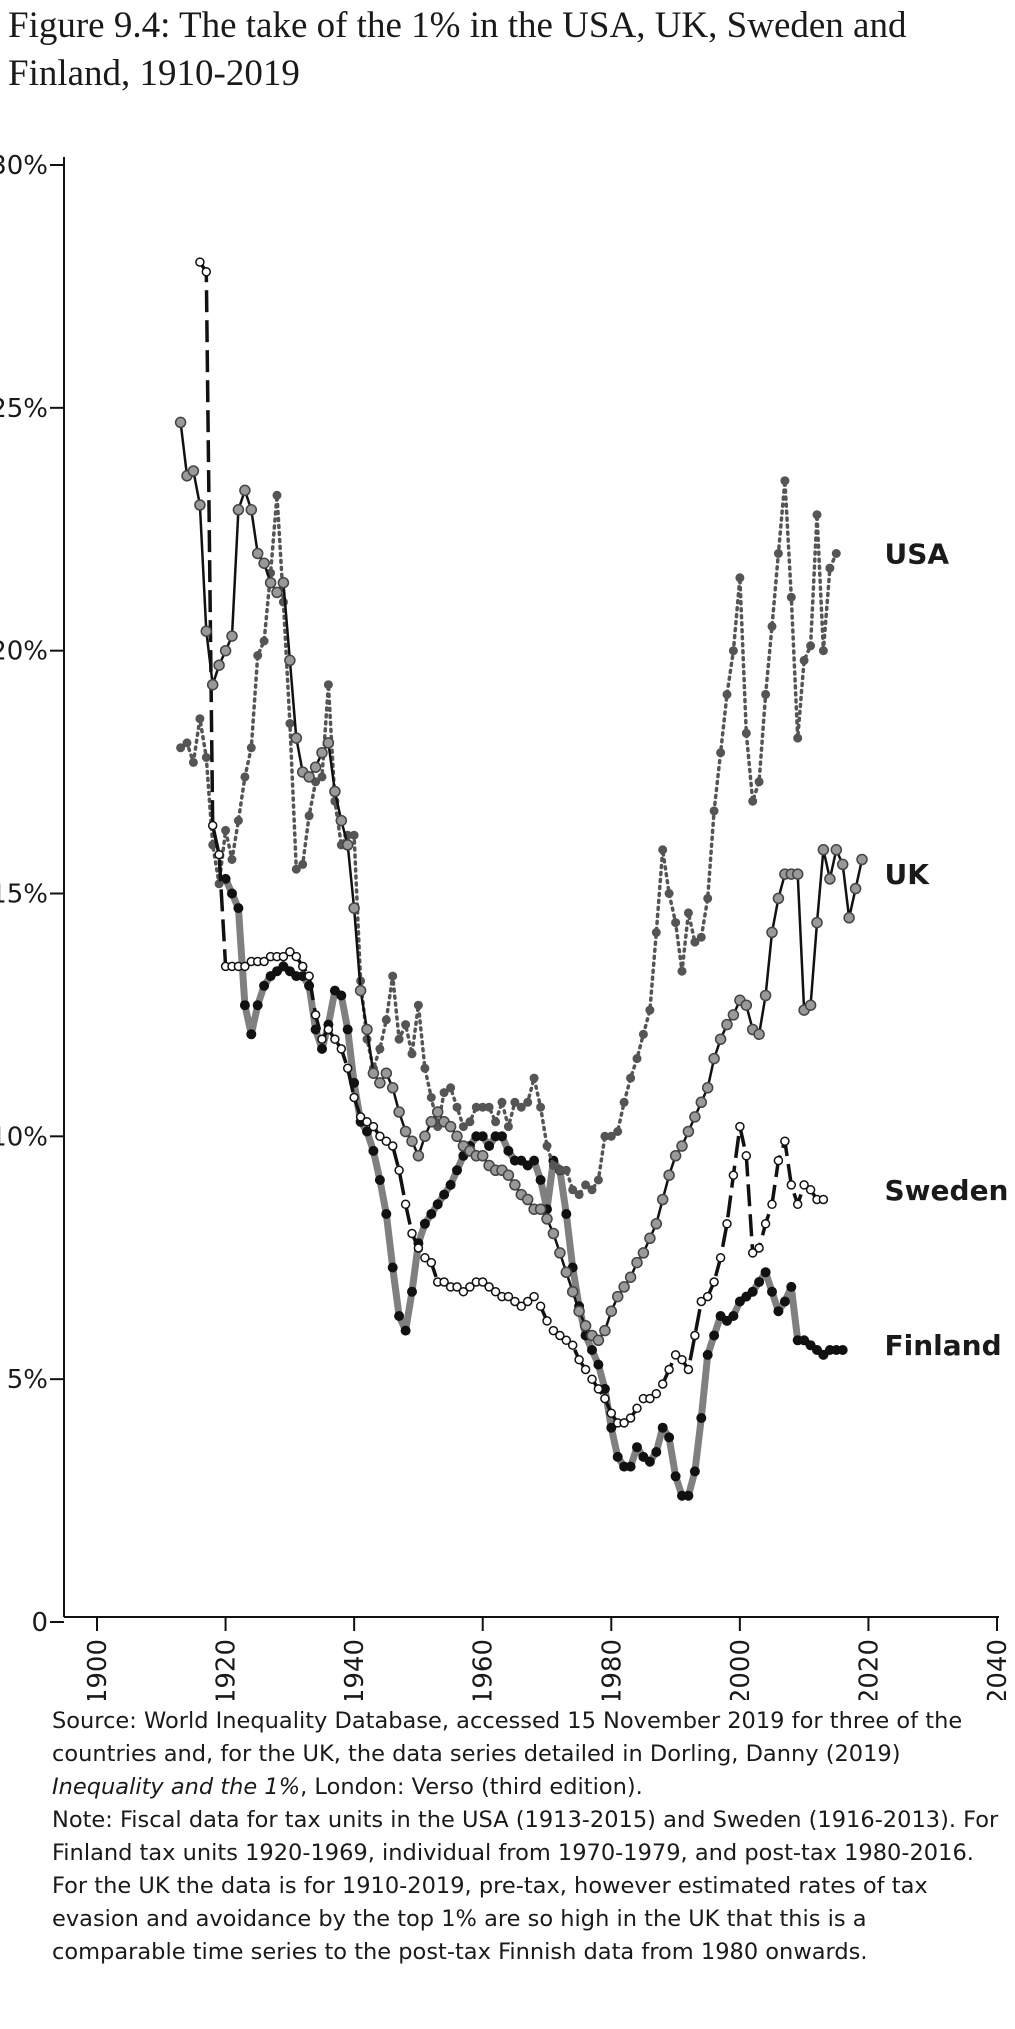  What do you see at coordinates (27, 1380) in the screenshot?
I see `y-tick-label: 5%` at bounding box center [27, 1380].